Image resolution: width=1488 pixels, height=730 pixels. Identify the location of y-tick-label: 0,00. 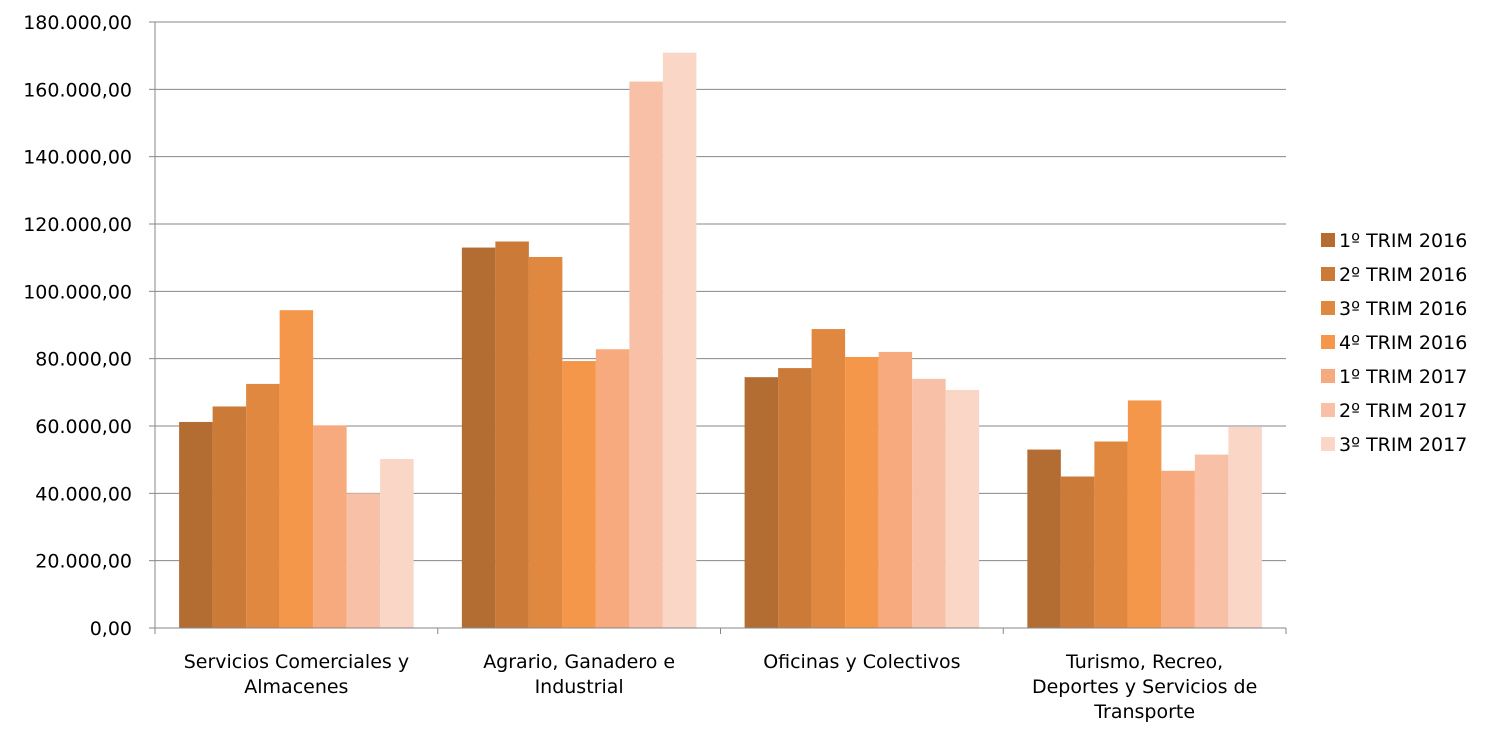
(111, 629).